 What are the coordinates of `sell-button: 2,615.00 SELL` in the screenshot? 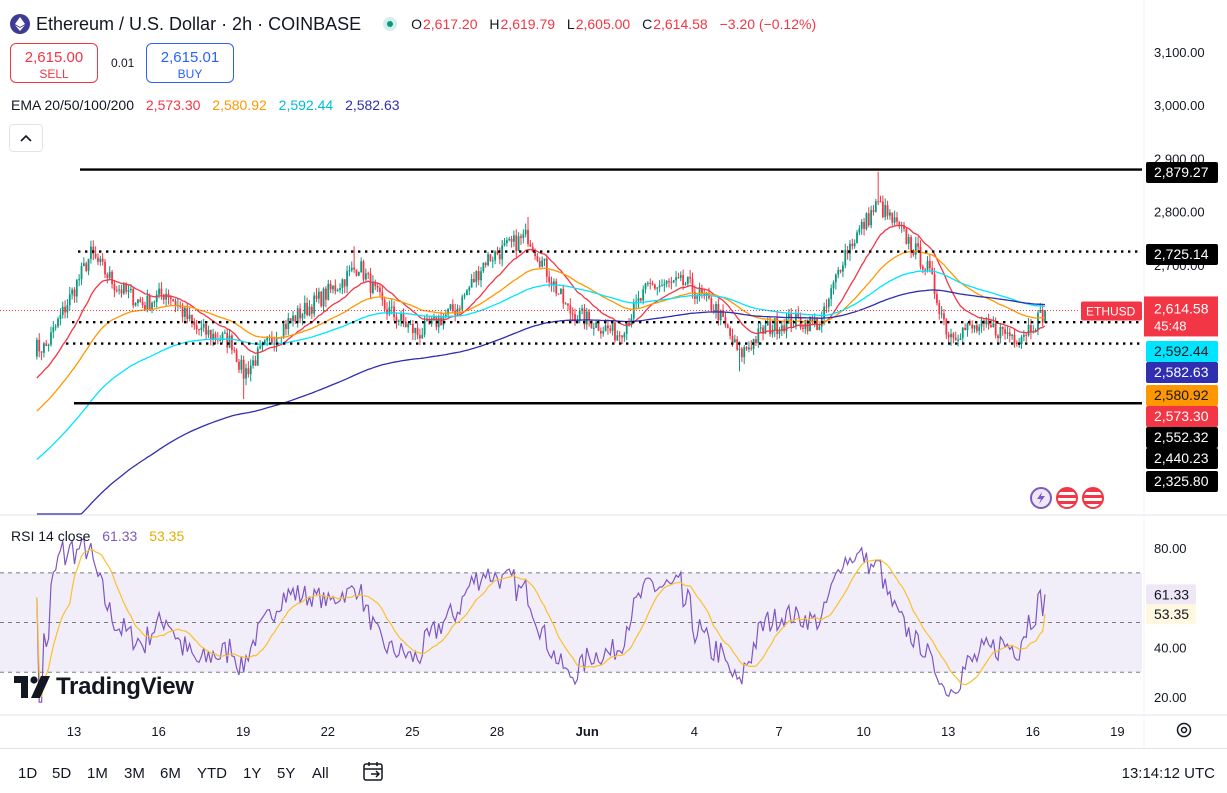 It's located at (54, 63).